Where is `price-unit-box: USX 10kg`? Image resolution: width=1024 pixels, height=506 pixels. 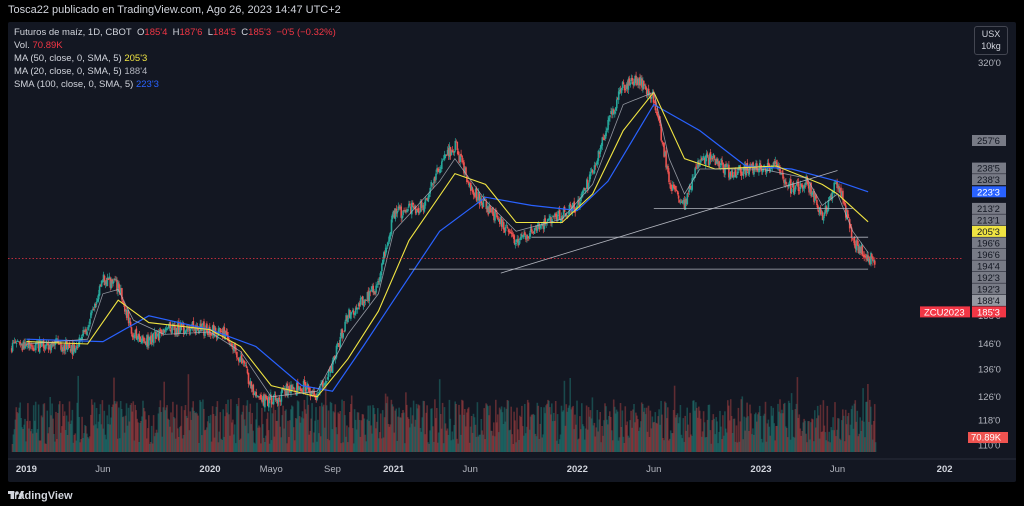 price-unit-box: USX 10kg is located at coordinates (991, 40).